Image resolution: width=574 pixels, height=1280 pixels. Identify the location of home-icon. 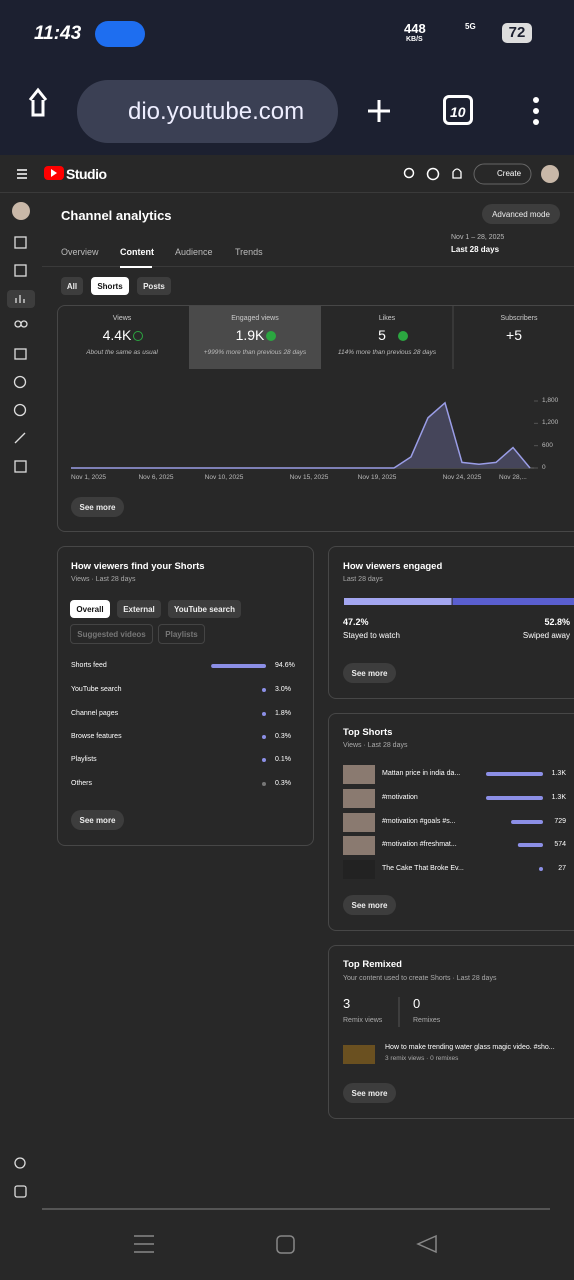
(38, 102).